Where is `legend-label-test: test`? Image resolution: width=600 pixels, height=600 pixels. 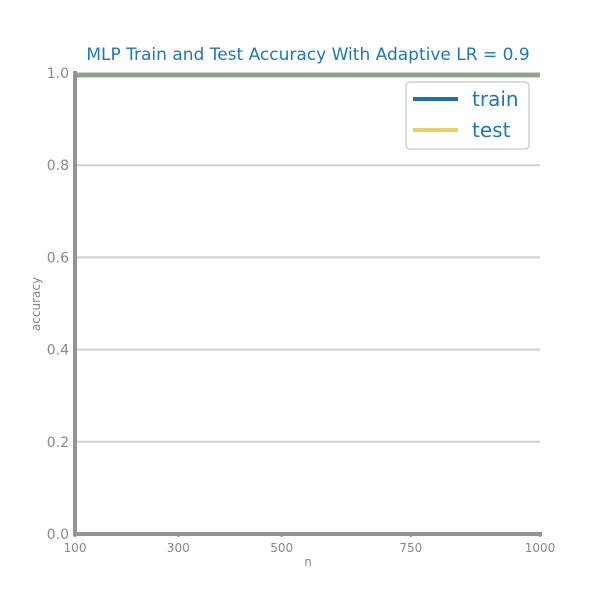
legend-label-test: test is located at coordinates (491, 130).